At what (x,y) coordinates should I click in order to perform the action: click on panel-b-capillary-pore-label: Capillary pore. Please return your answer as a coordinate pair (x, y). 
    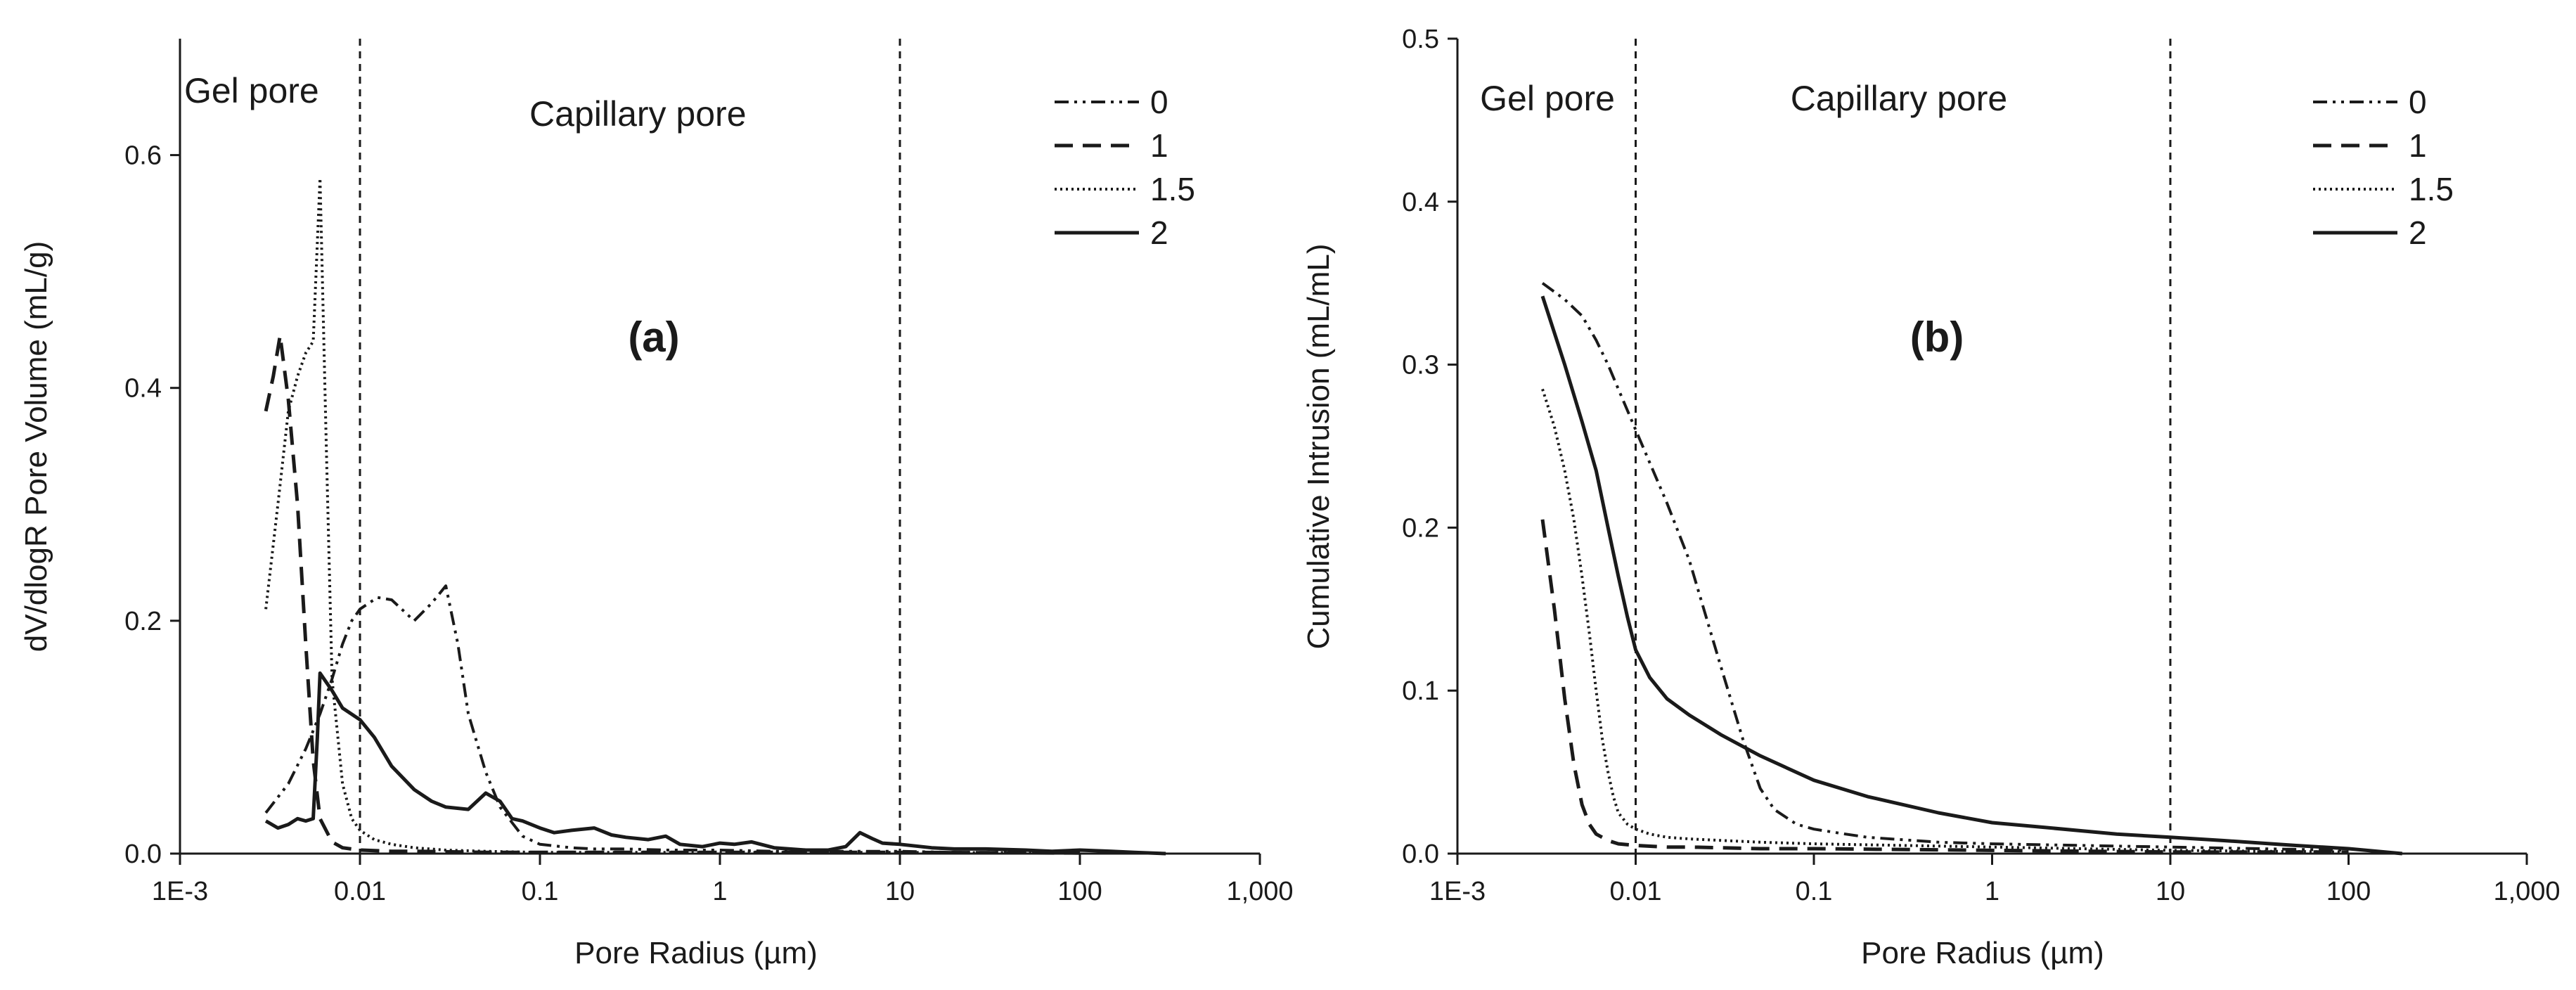
    Looking at the image, I should click on (1899, 99).